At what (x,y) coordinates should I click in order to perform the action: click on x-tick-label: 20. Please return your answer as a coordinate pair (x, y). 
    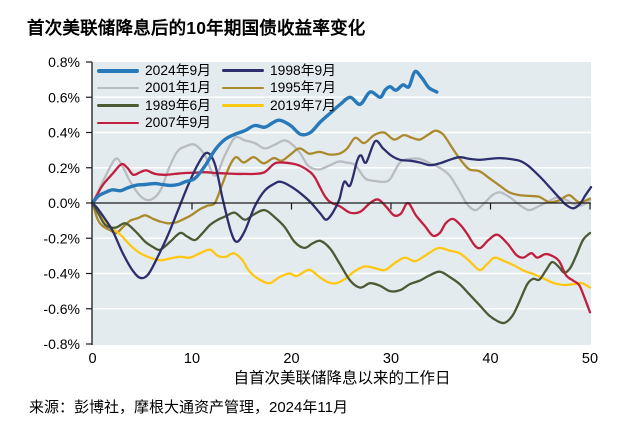
    Looking at the image, I should click on (291, 359).